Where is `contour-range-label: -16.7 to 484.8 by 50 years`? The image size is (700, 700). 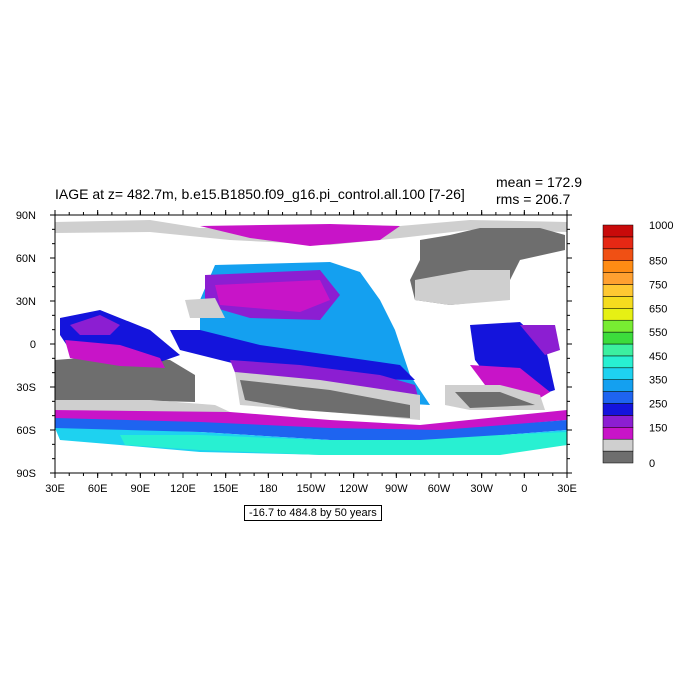
contour-range-label: -16.7 to 484.8 by 50 years is located at coordinates (313, 513).